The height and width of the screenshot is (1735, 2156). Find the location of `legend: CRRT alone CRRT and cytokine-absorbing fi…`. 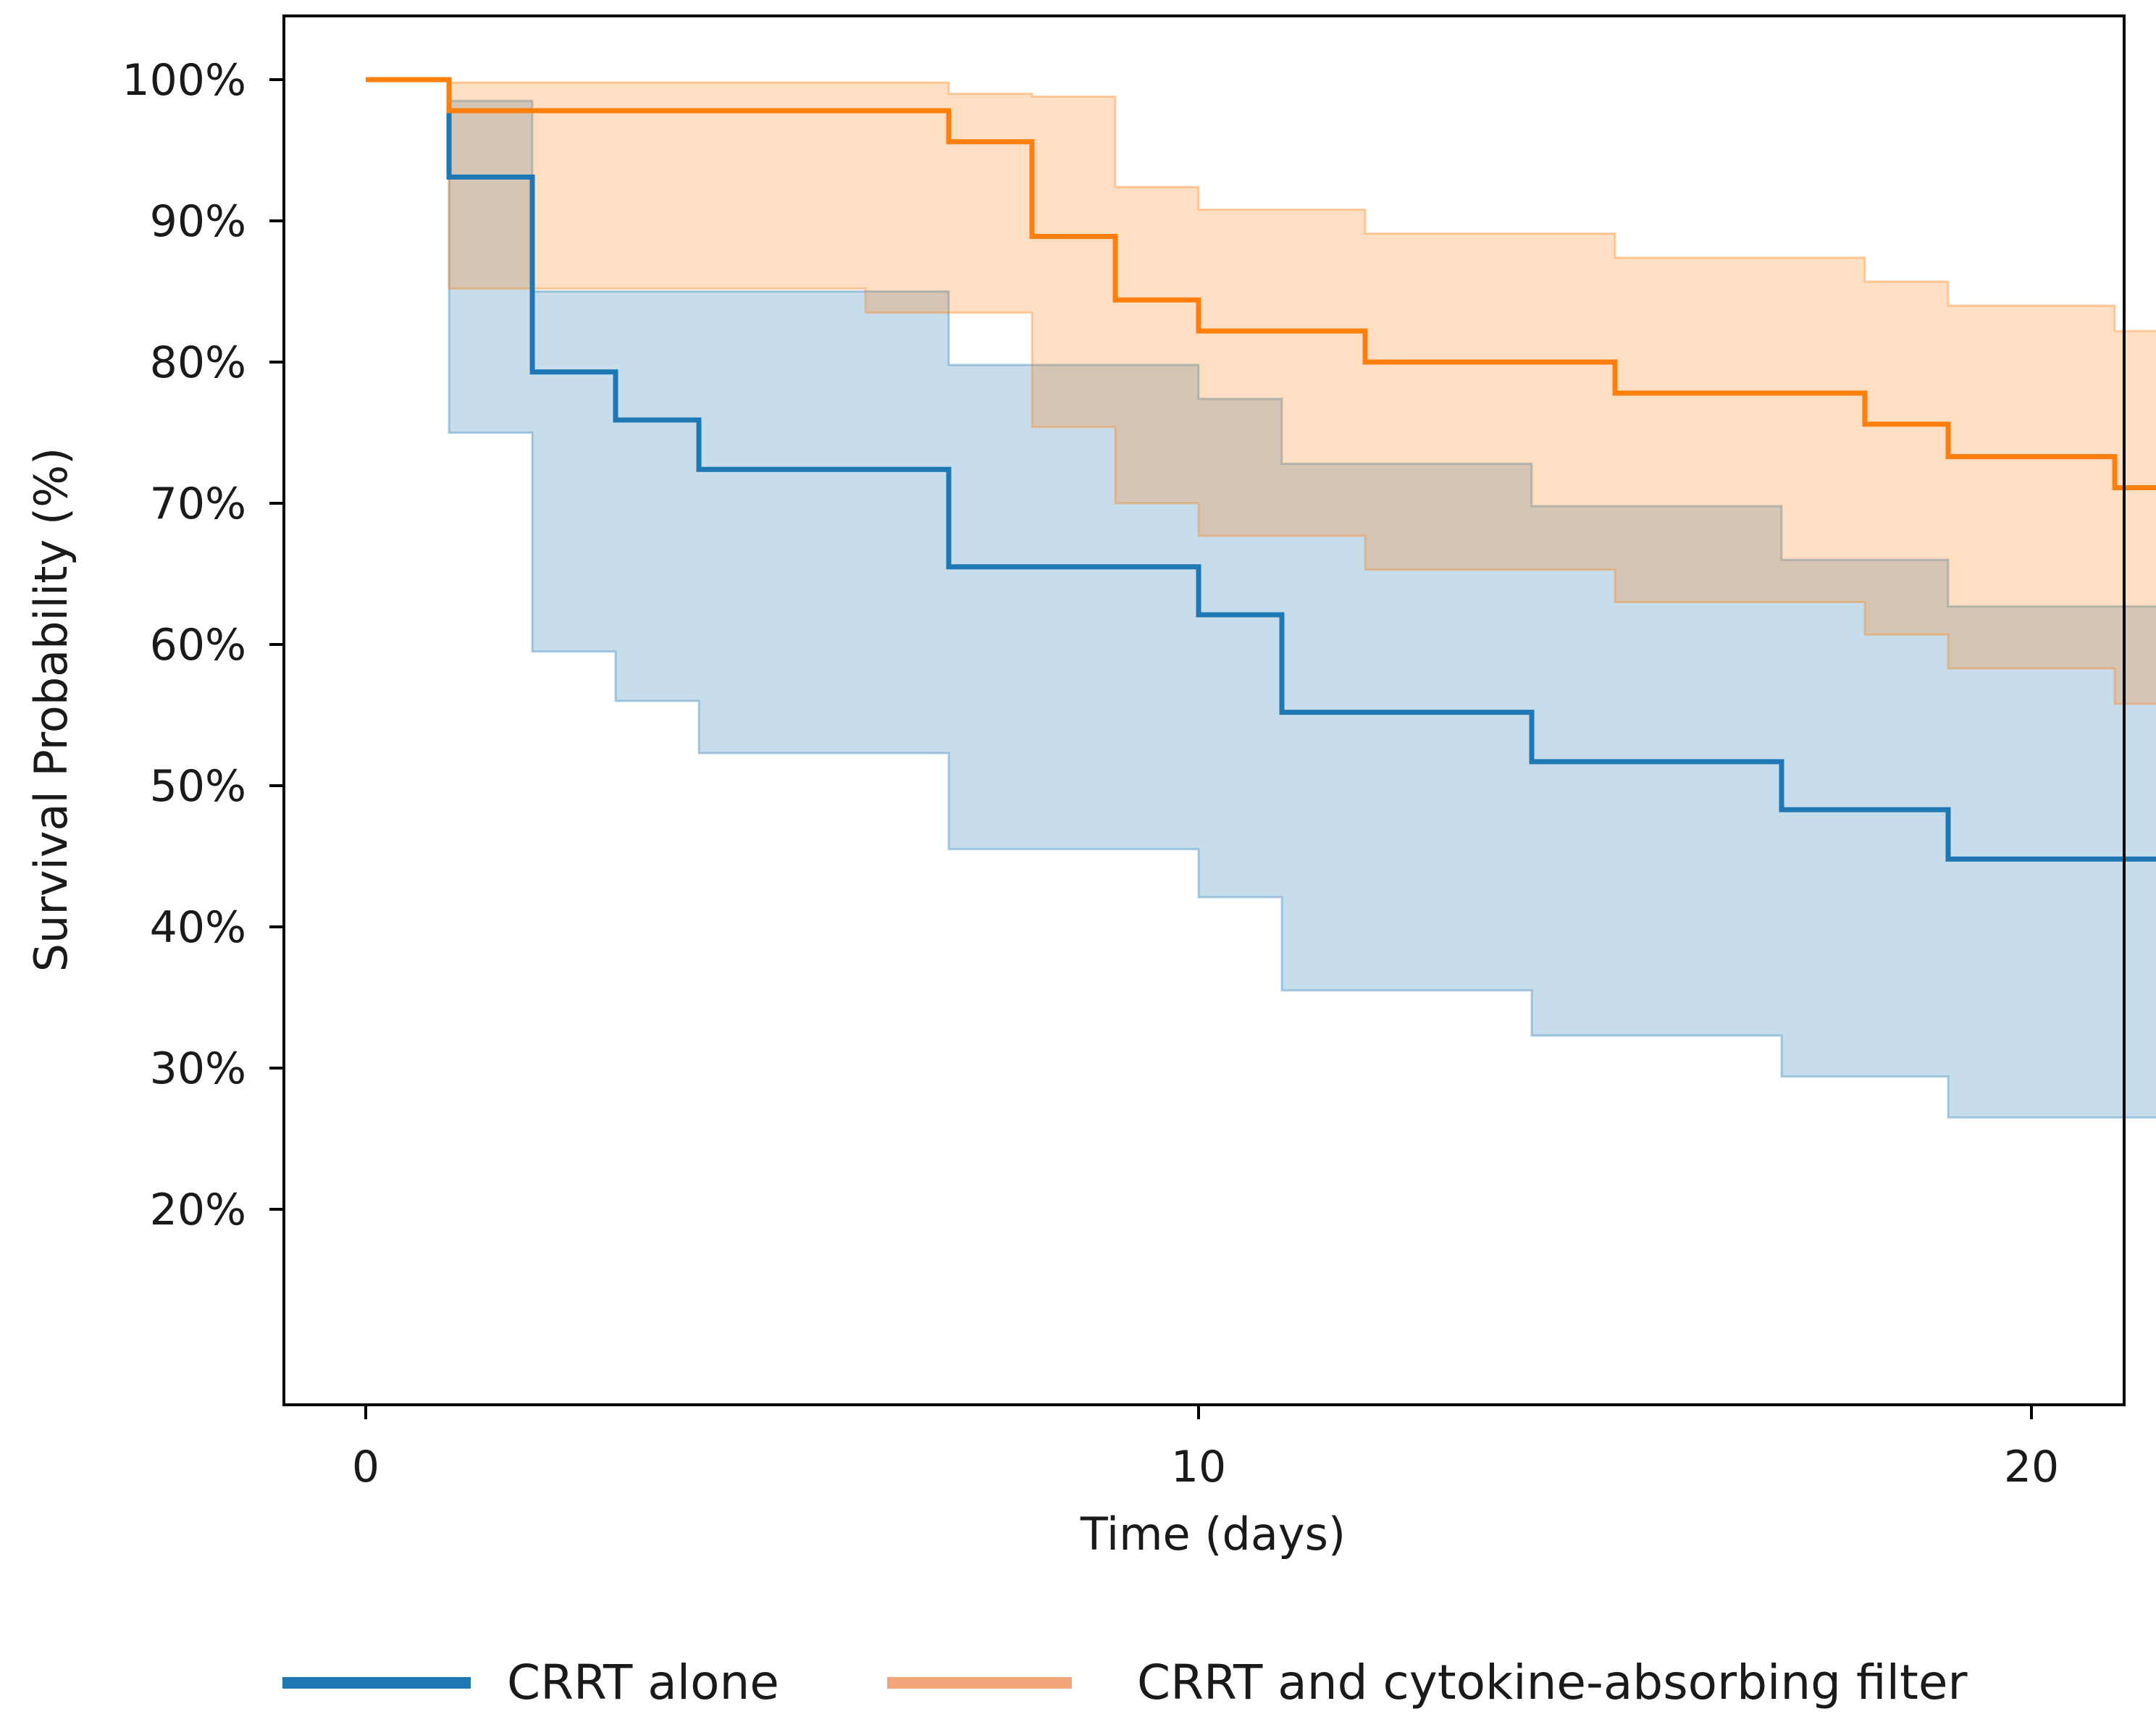

legend: CRRT alone CRRT and cytokine-absorbing fi… is located at coordinates (1125, 1682).